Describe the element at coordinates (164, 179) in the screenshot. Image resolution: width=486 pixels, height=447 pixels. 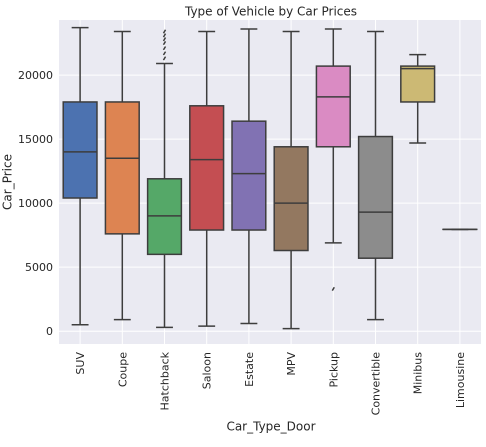
I see `box-hatchback` at that location.